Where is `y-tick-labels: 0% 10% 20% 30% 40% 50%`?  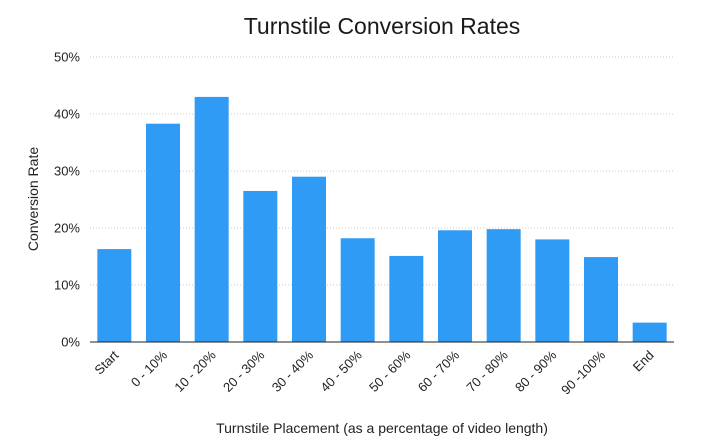
y-tick-labels: 0% 10% 20% 30% 40% 50% is located at coordinates (67, 200).